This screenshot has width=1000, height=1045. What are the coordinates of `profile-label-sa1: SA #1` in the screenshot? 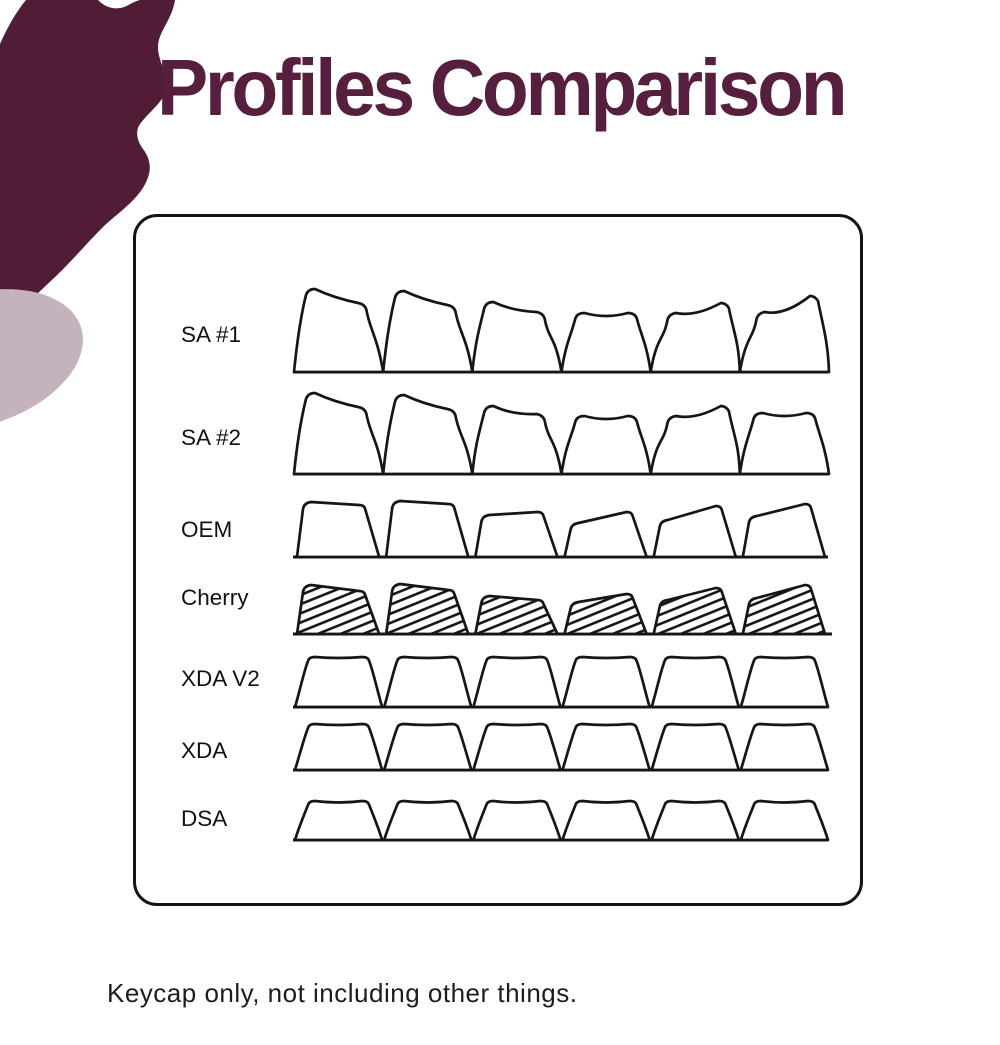 It's located at (211, 334).